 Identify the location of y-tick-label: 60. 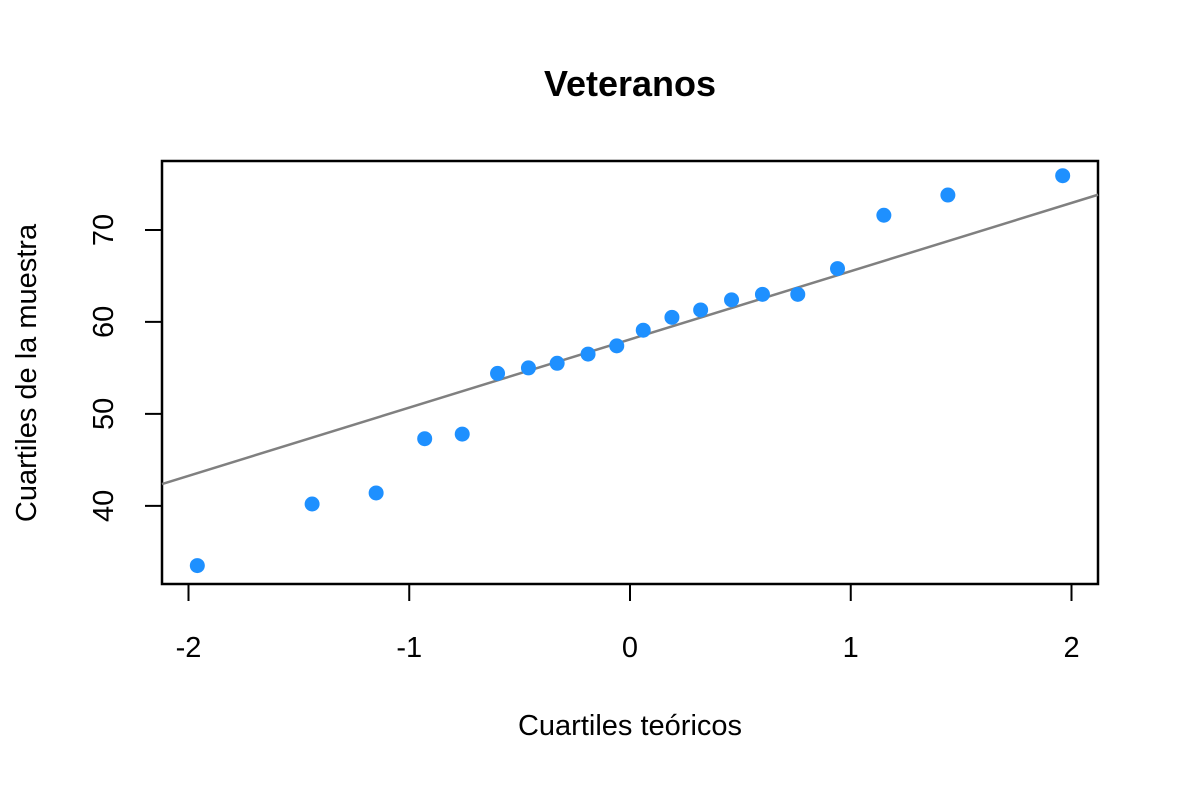
(104, 322).